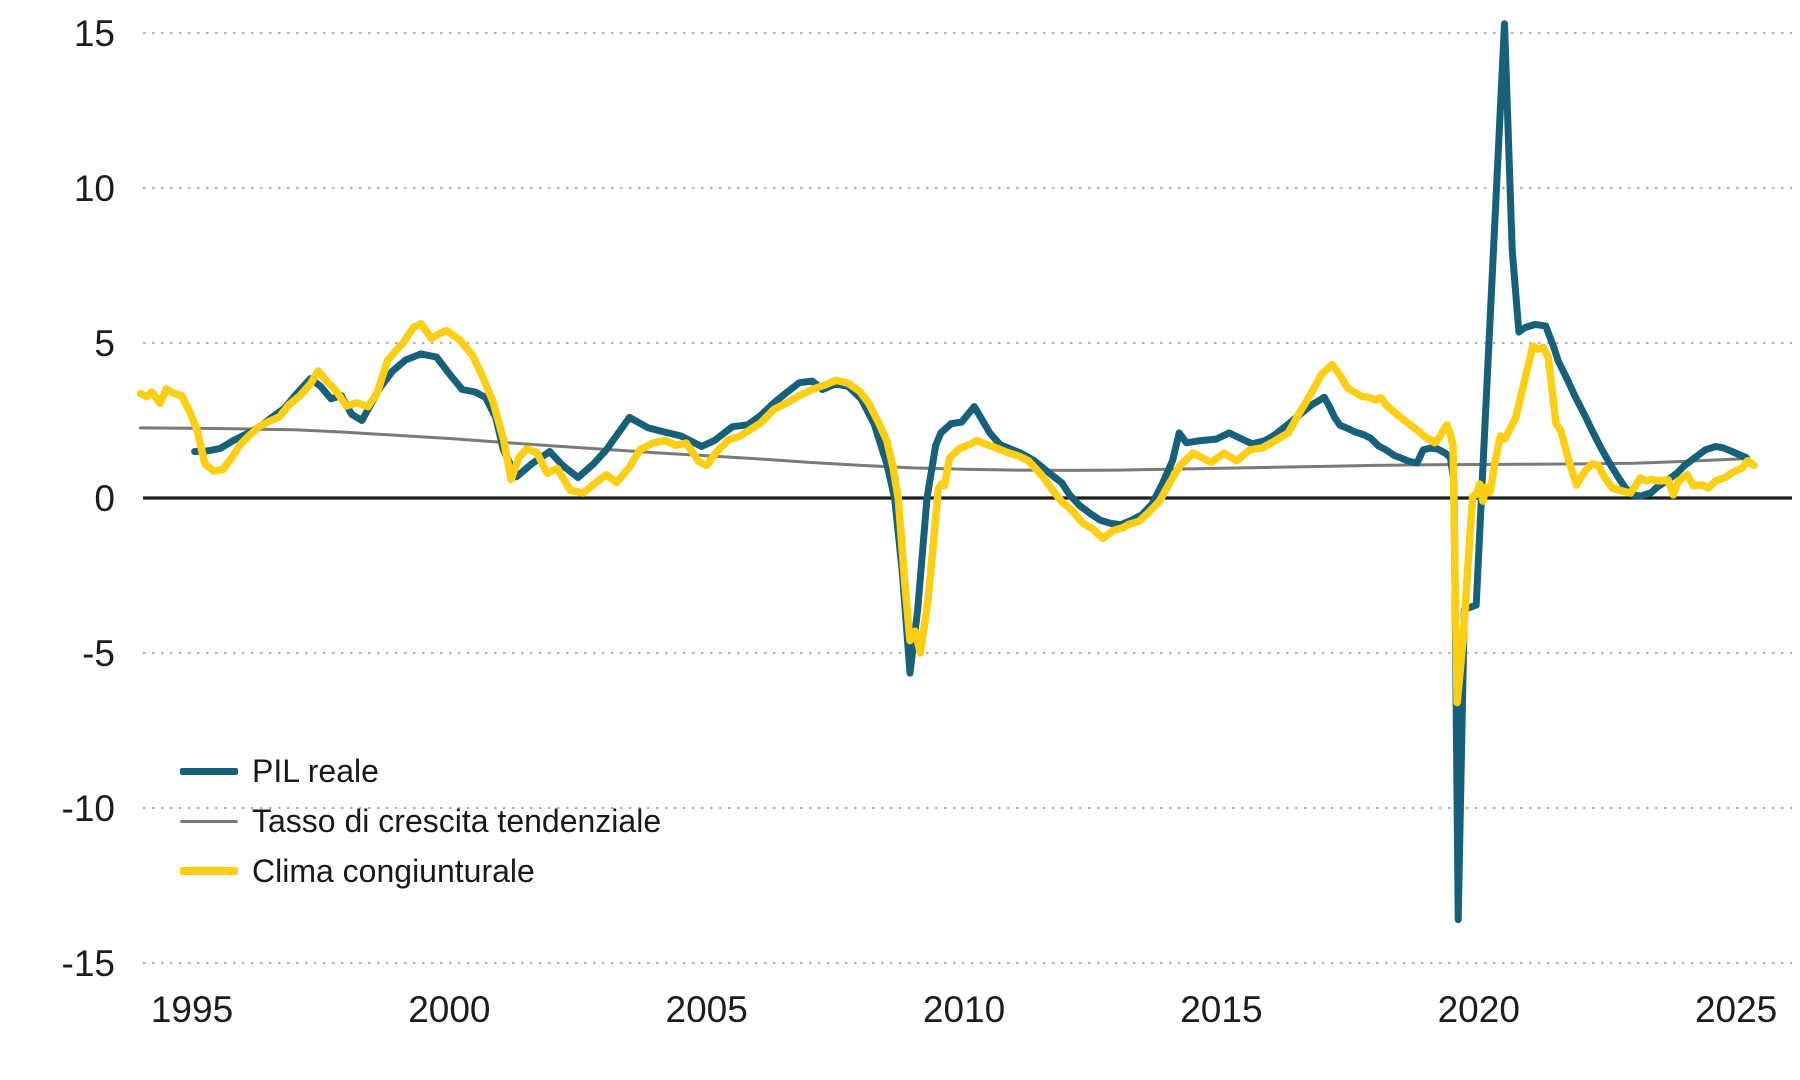 The image size is (1800, 1080). I want to click on svg-text: 2010, so click(964, 1009).